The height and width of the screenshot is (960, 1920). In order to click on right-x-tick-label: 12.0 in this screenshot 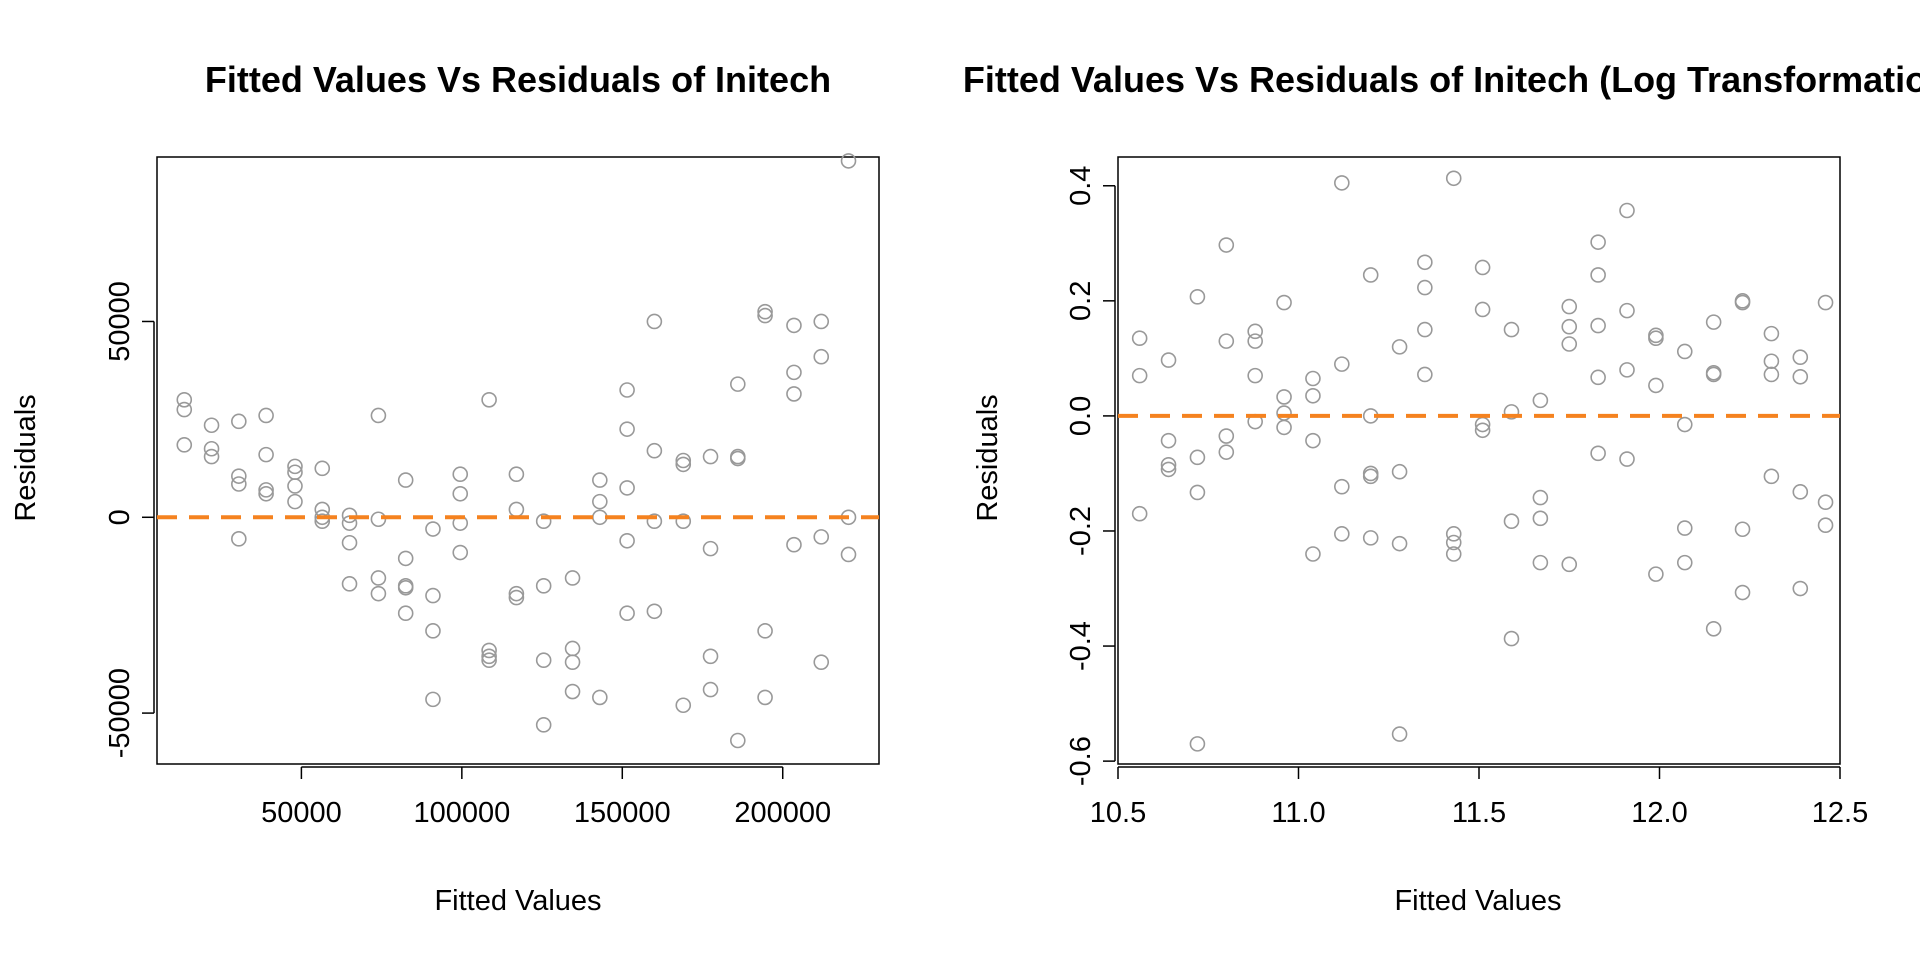, I will do `click(1659, 813)`.